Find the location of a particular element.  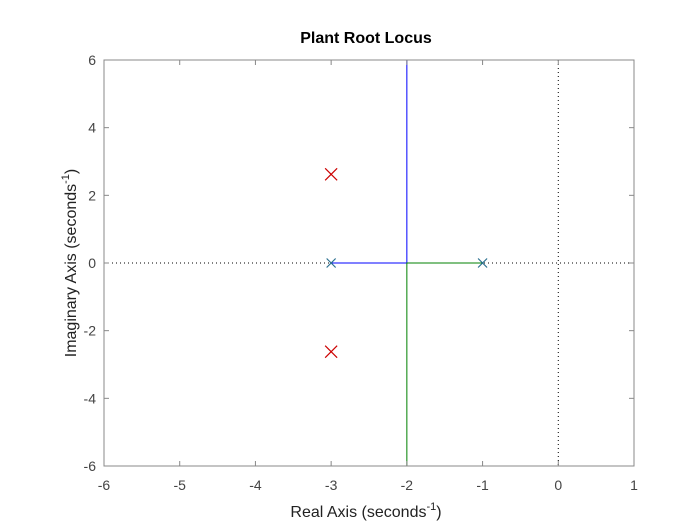

x-tick-label: -4 is located at coordinates (255, 485).